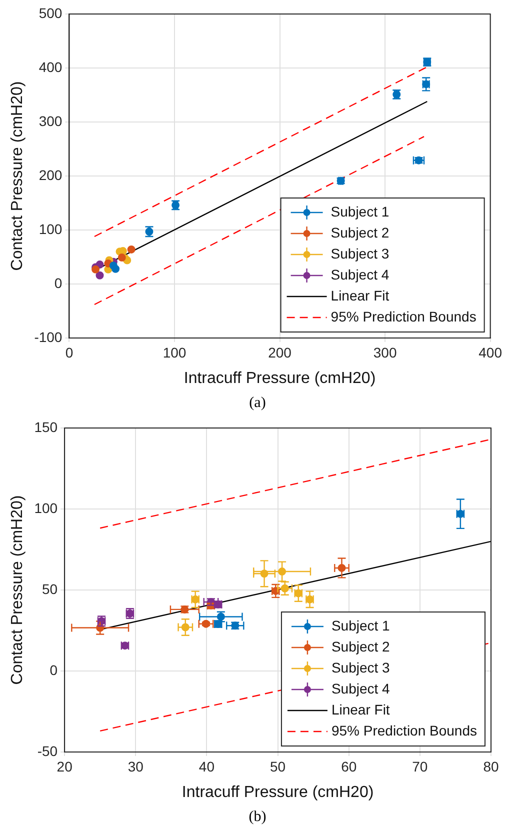 Image resolution: width=515 pixels, height=840 pixels. What do you see at coordinates (258, 817) in the screenshot?
I see `text: (b)` at bounding box center [258, 817].